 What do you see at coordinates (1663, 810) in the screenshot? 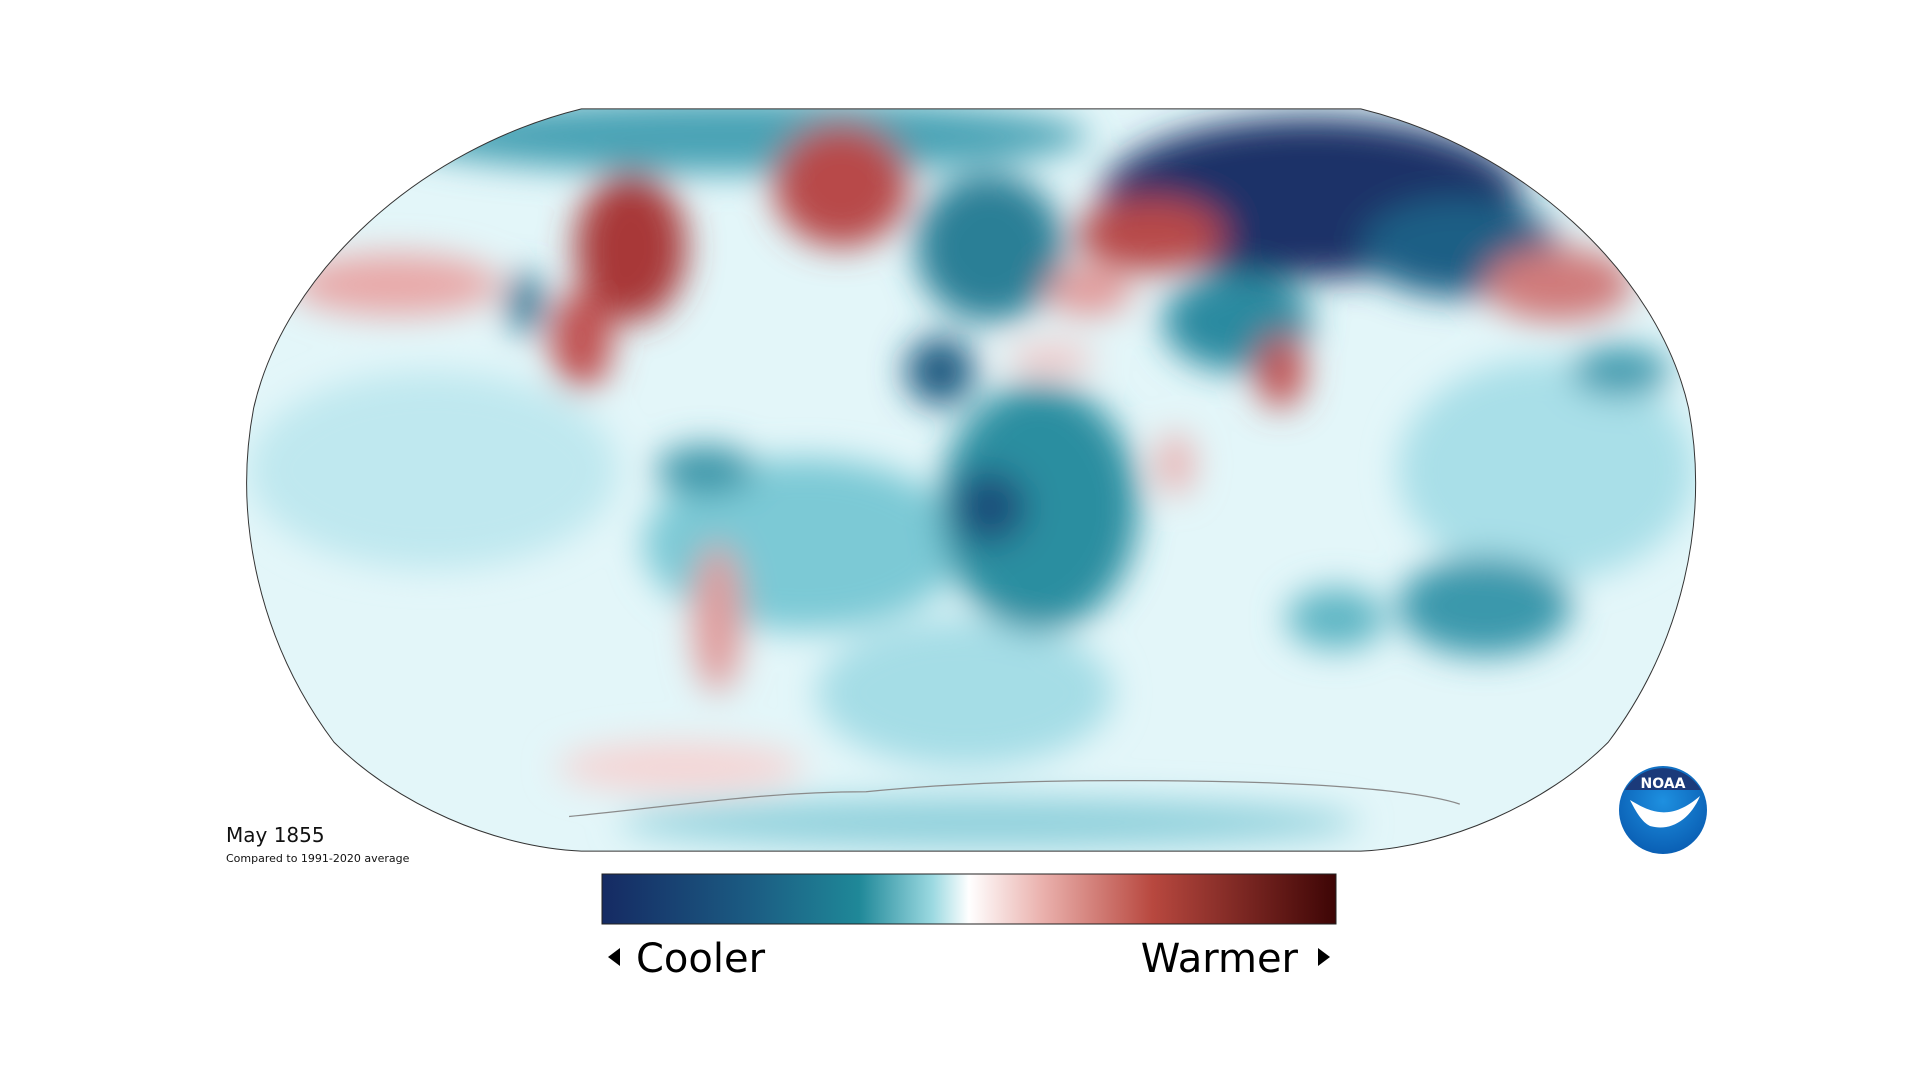
I see `noaa-logo: NOAA` at bounding box center [1663, 810].